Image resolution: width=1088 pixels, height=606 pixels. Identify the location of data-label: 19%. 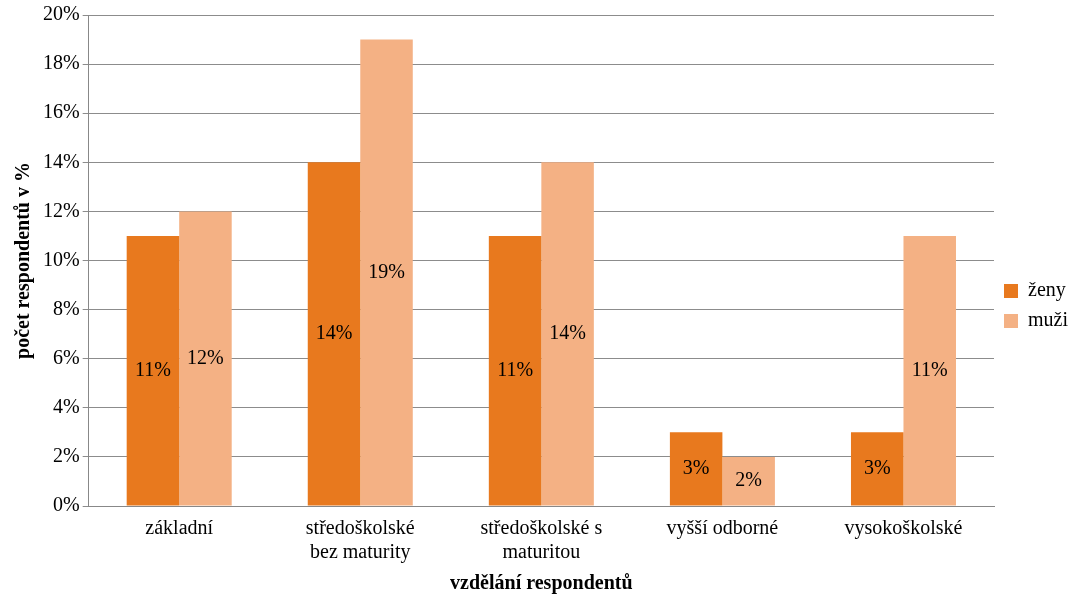
(386, 270).